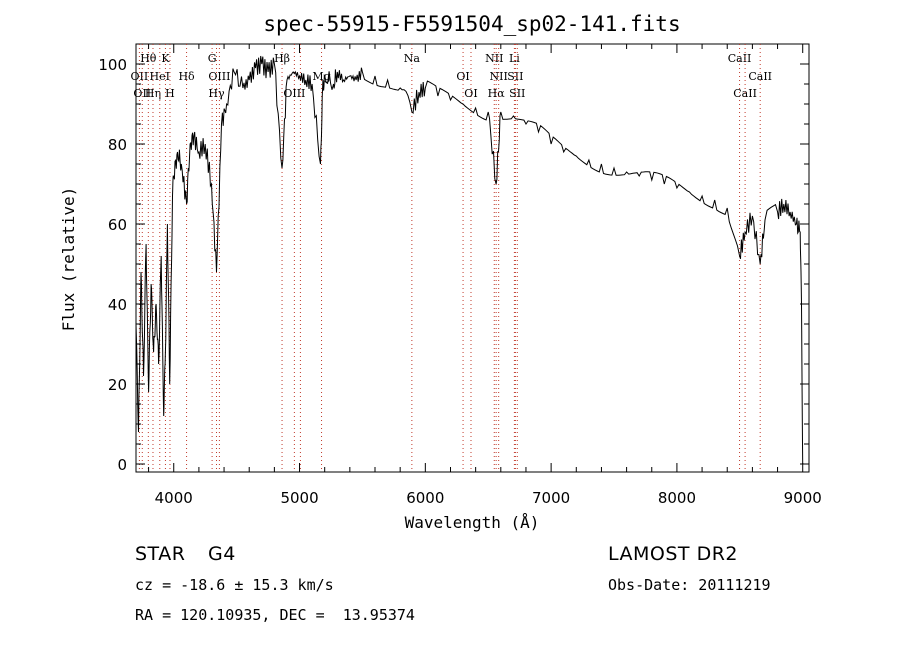 This screenshot has height=650, width=900. What do you see at coordinates (148, 58) in the screenshot?
I see `line-label: Hθ` at bounding box center [148, 58].